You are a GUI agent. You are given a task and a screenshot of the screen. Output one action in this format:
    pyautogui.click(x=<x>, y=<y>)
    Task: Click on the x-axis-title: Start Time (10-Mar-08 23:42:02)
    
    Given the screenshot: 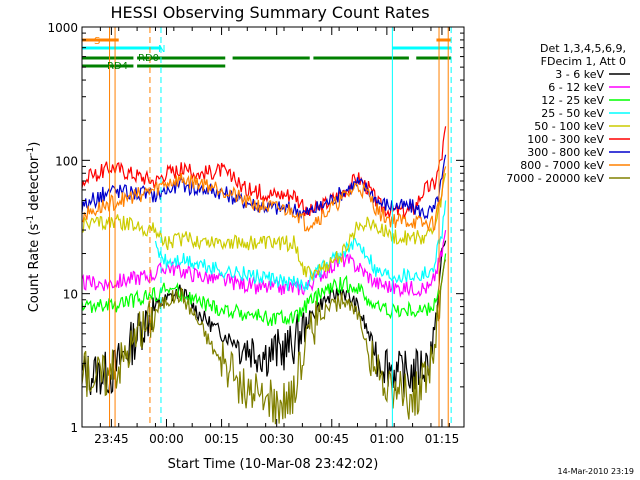 What is the action you would take?
    pyautogui.click(x=273, y=464)
    